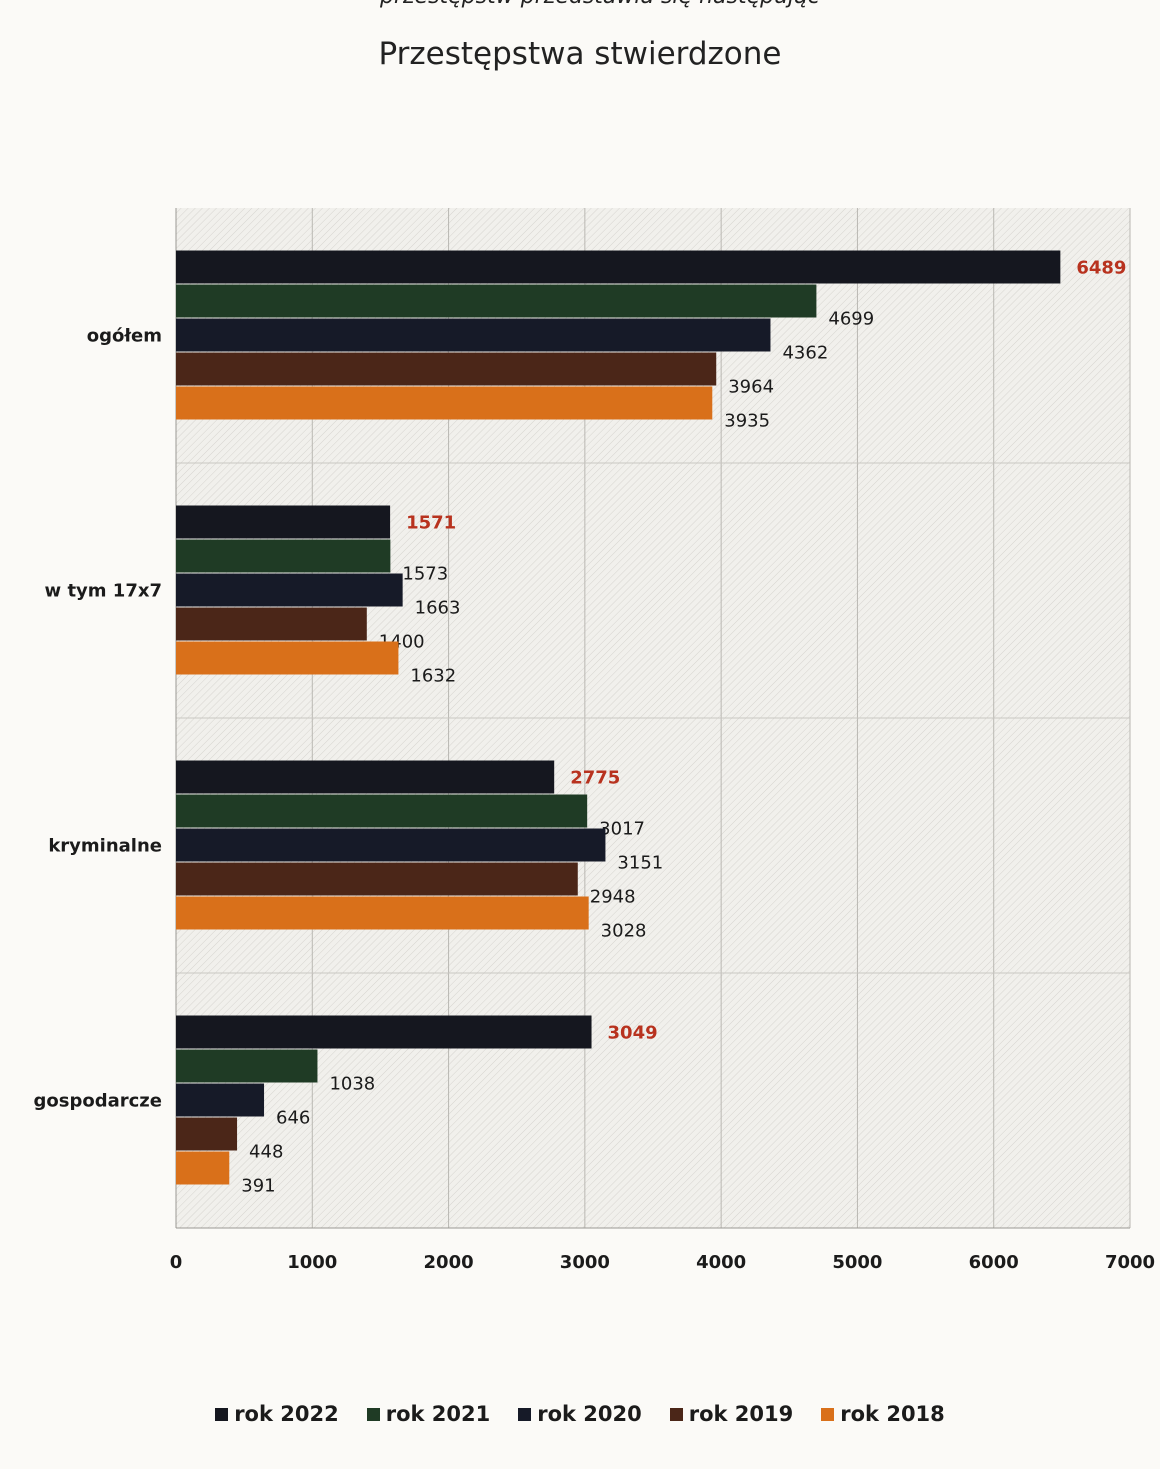  Describe the element at coordinates (640, 863) in the screenshot. I see `data-label: 3151` at that location.